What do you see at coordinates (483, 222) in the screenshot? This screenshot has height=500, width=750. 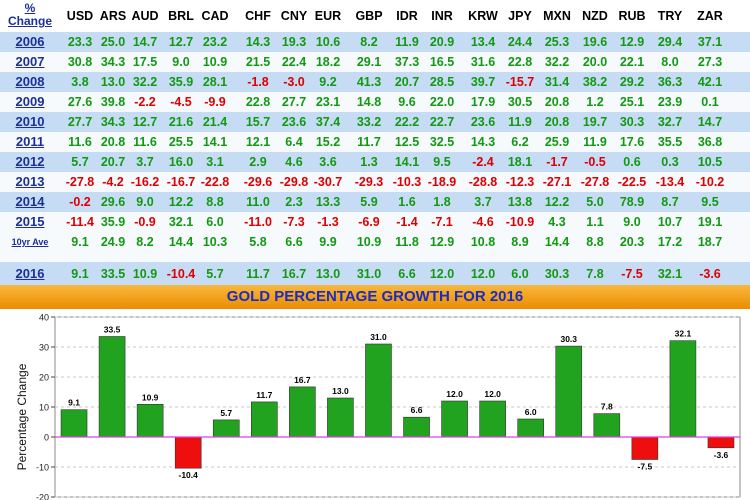 I see `table-cell: -4.6` at bounding box center [483, 222].